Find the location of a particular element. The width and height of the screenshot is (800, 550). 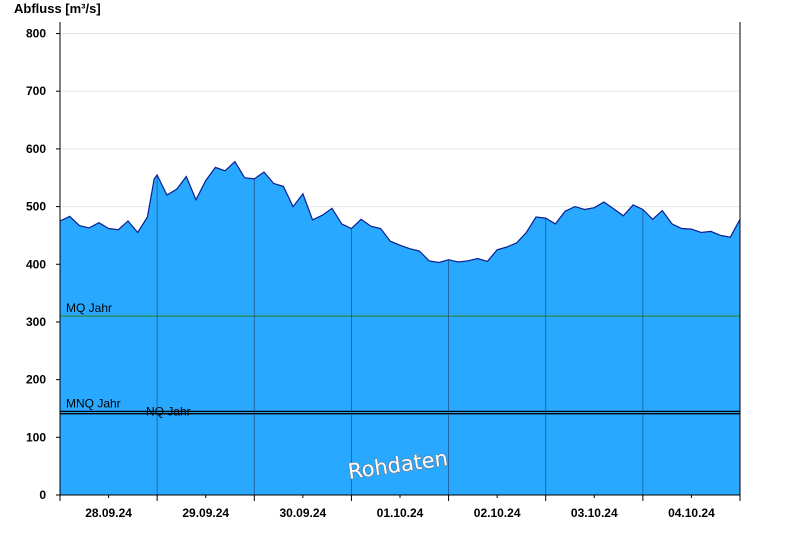

y-axis-label: Abfluss [m³/s] is located at coordinates (57, 8).